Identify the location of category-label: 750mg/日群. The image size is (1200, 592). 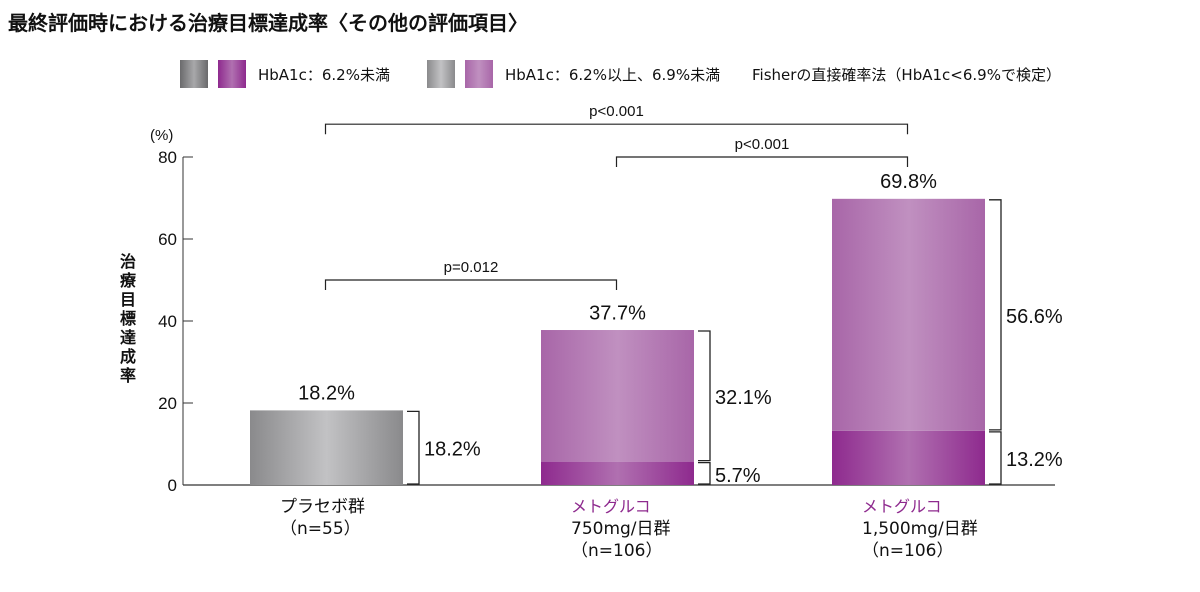
(621, 529).